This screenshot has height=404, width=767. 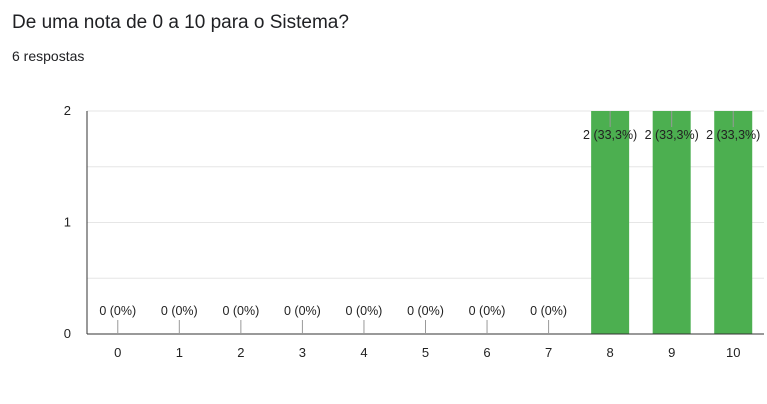 What do you see at coordinates (733, 352) in the screenshot?
I see `x-tick-label: 10` at bounding box center [733, 352].